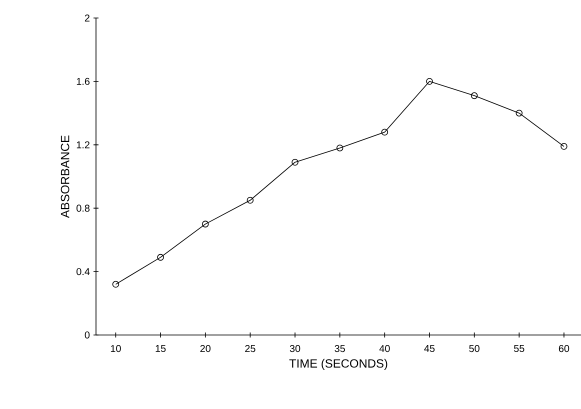  I want to click on y-tick-label: 0, so click(87, 335).